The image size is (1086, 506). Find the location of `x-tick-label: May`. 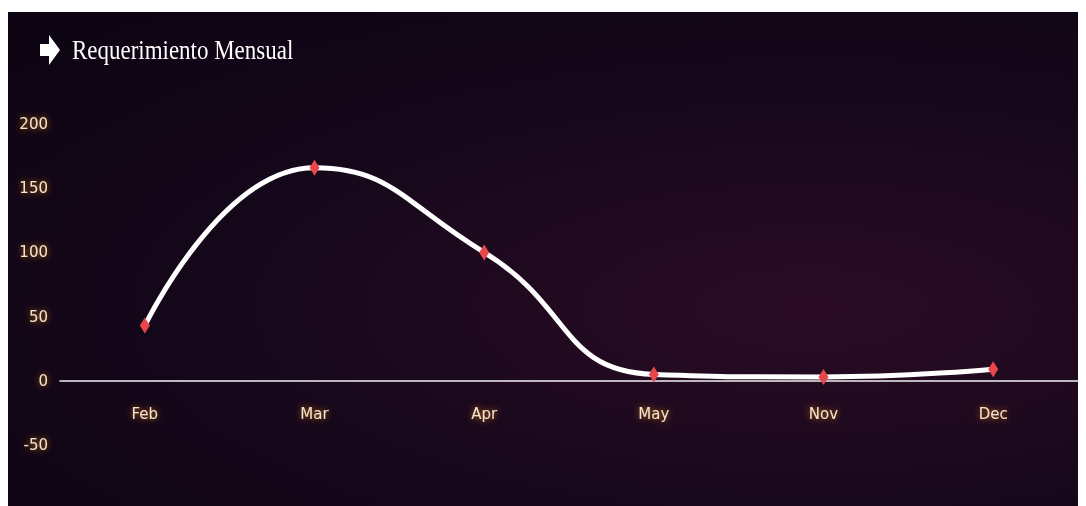

x-tick-label: May is located at coordinates (654, 414).